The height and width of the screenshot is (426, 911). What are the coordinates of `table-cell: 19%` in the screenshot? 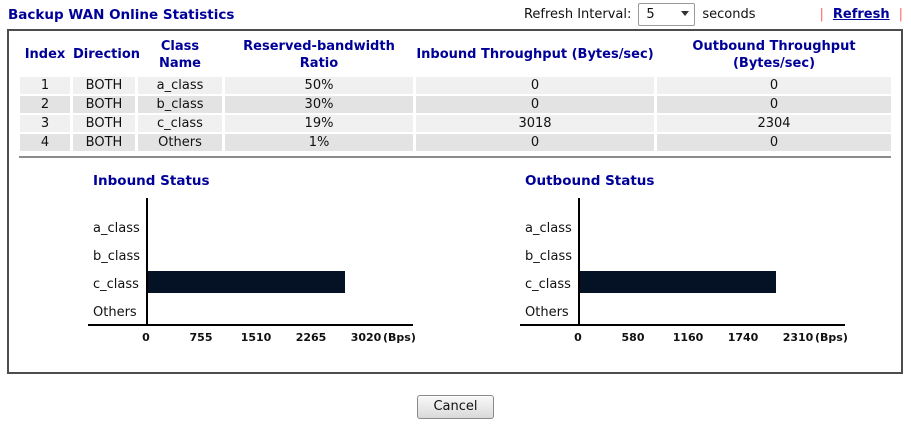 It's located at (319, 123).